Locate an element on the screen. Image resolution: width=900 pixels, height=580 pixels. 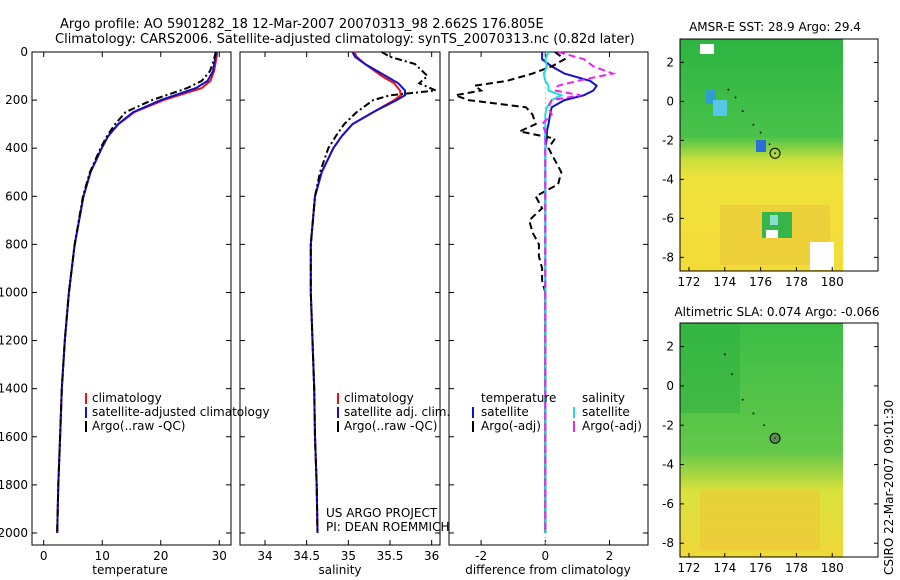
x-tick-label: 34.5 is located at coordinates (306, 556).